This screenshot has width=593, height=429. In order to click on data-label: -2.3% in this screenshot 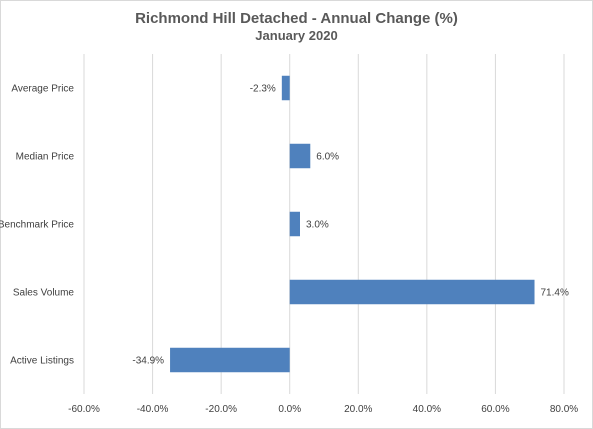, I will do `click(263, 89)`.